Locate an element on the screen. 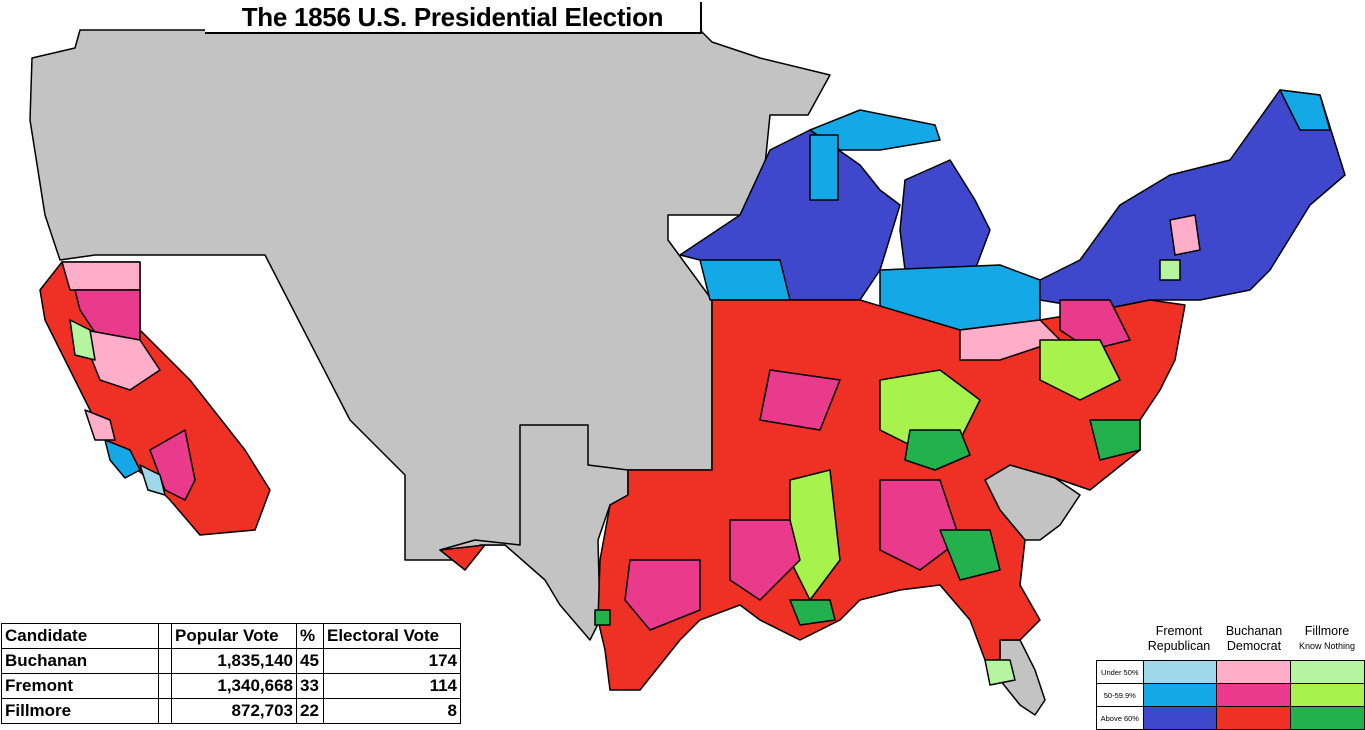  legend-row-above60: Above 60% is located at coordinates (1230, 718).